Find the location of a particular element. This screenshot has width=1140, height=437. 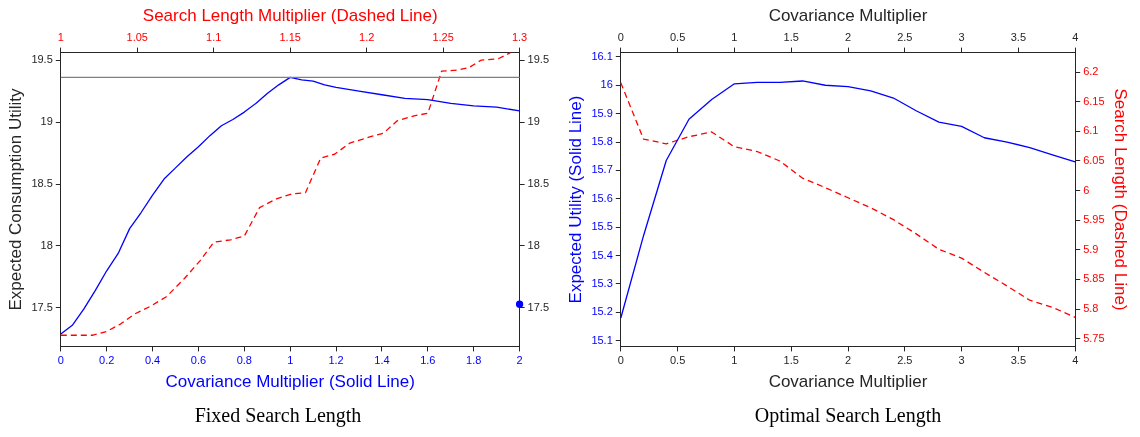

y-tick-label: 16.1 is located at coordinates (602, 55).